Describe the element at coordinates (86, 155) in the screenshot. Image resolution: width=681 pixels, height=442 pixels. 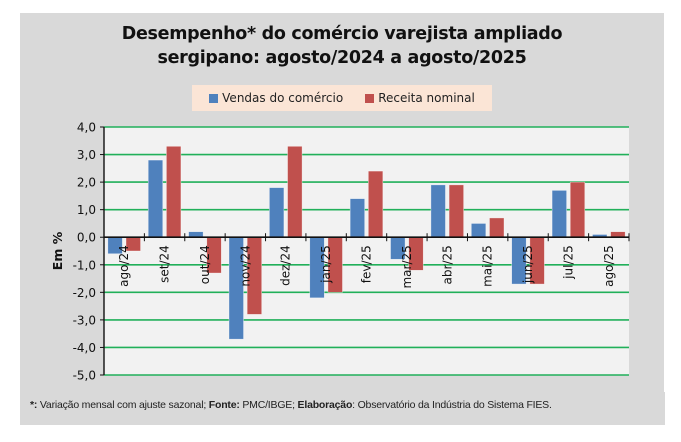
I see `y-tick-label: 3,0` at that location.